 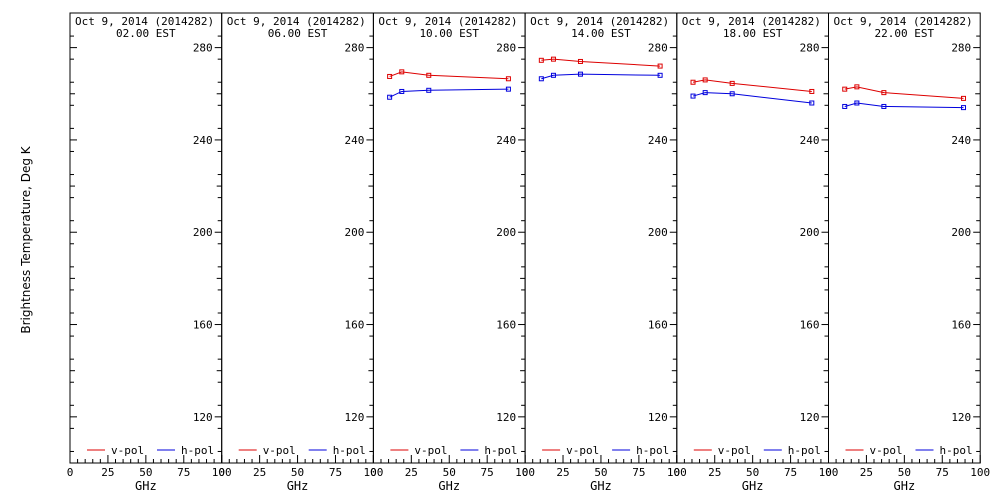 I want to click on x-tick-label: 0, so click(x=525, y=472).